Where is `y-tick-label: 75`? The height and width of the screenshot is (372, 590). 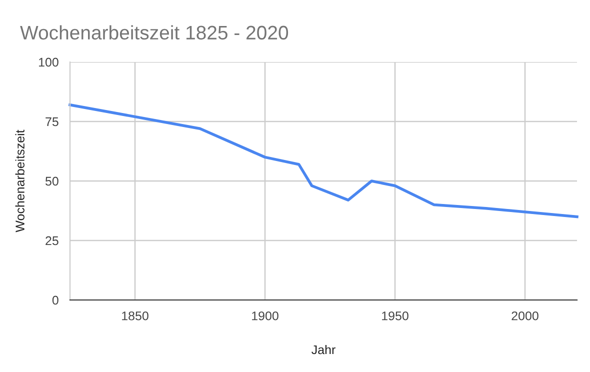 y-tick-label: 75 is located at coordinates (52, 121).